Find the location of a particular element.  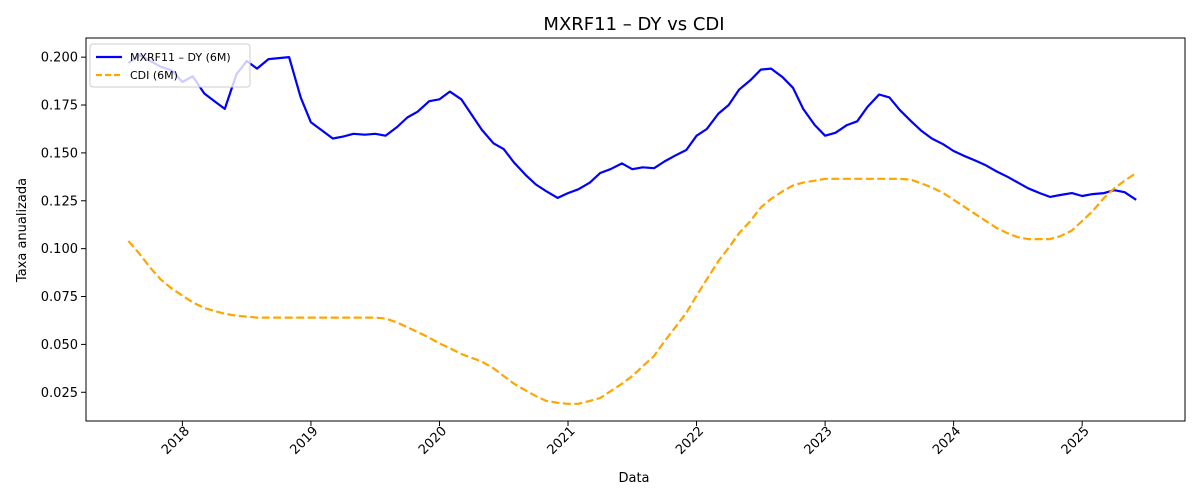

x-tick-label: 2020 is located at coordinates (433, 441).